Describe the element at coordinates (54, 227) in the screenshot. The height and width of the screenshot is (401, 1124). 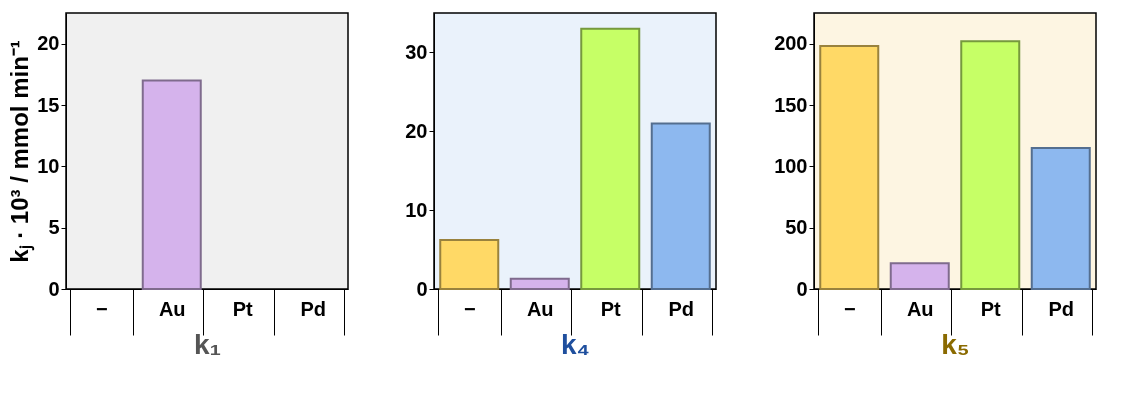
I see `y-tick-label: 5` at that location.